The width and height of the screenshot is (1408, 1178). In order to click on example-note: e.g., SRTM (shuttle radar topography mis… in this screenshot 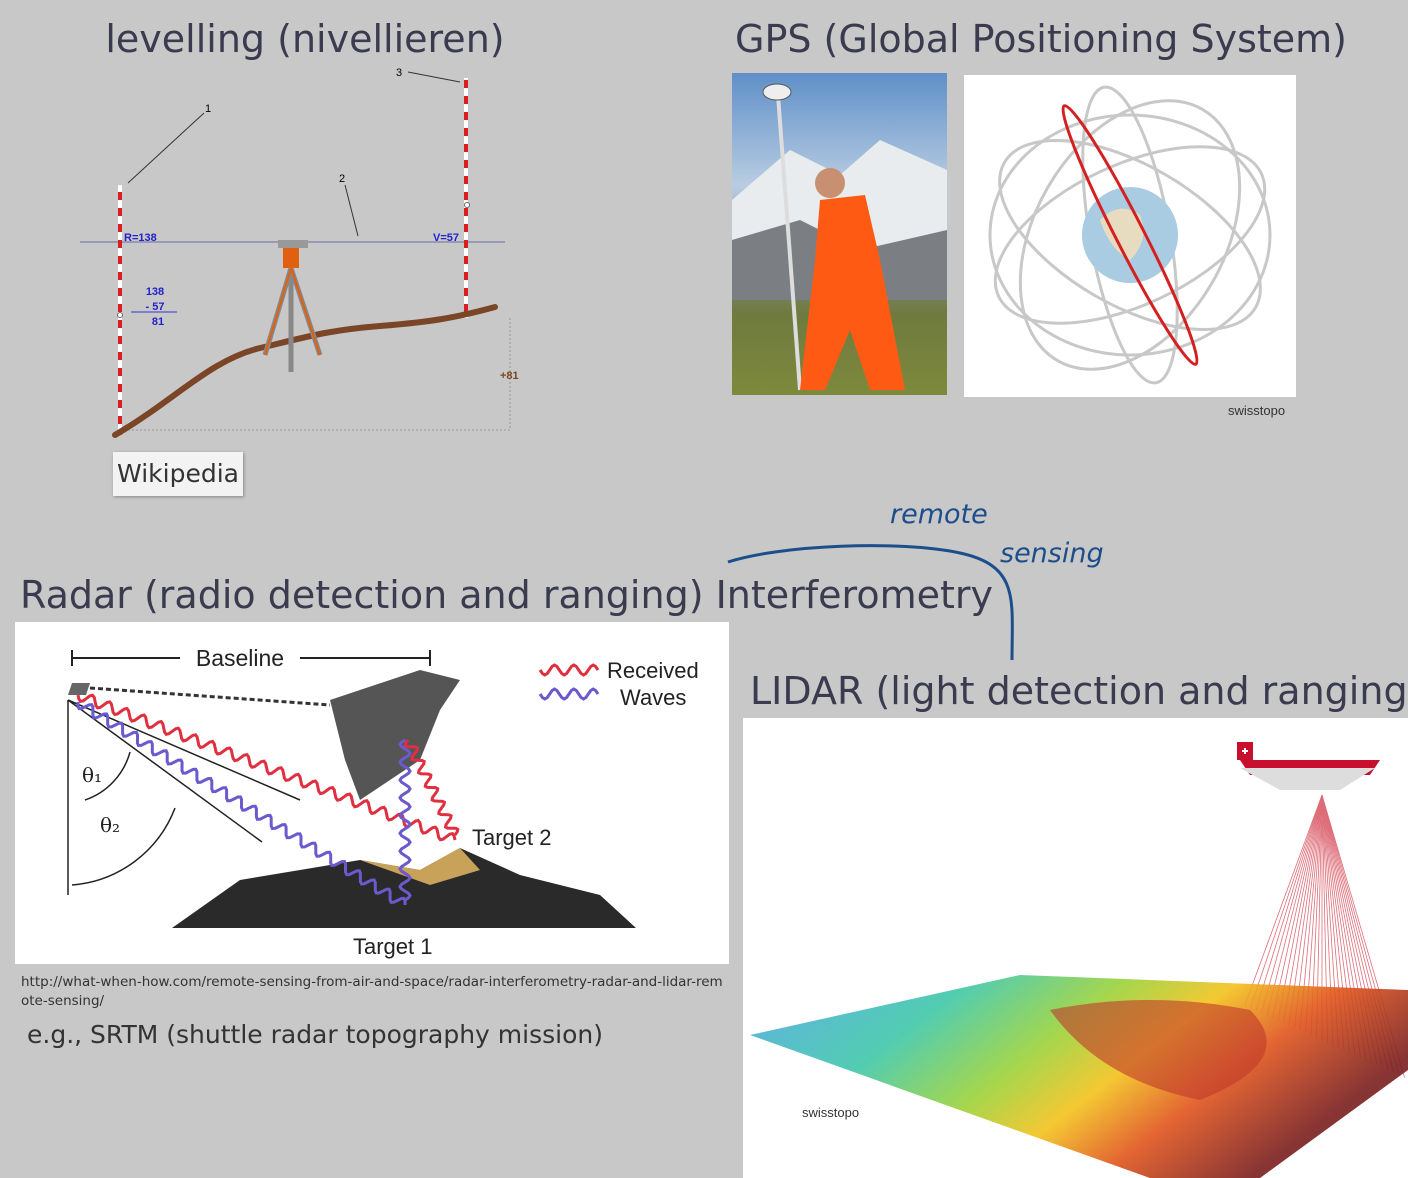, I will do `click(315, 1034)`.